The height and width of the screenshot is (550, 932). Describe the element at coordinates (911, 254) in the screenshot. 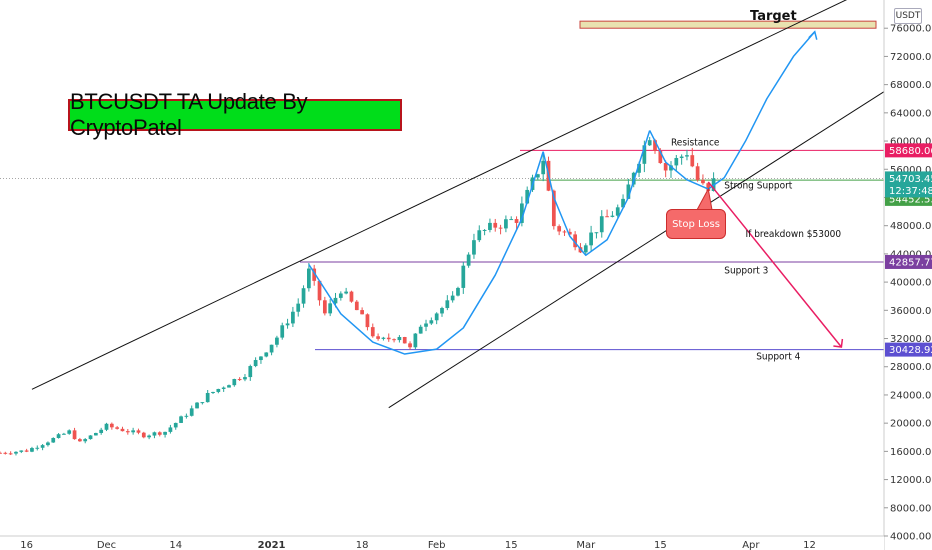

I see `y-tick-label: 44000.00` at that location.